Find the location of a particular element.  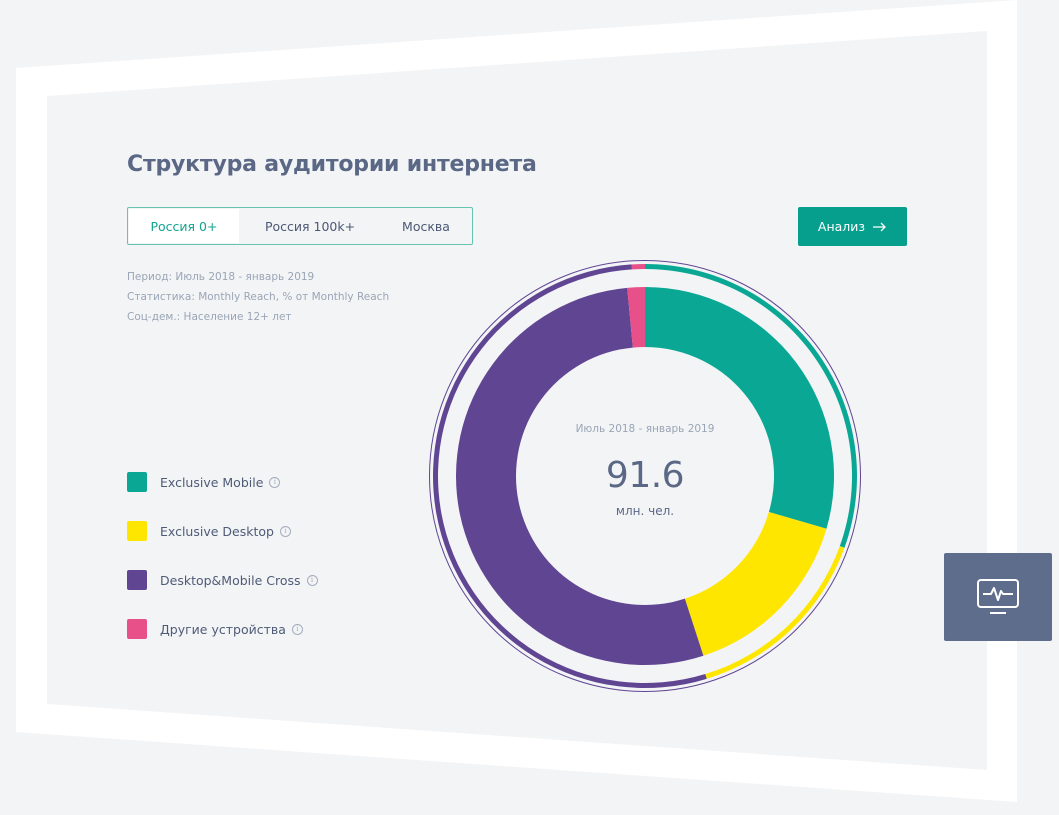

analysis-button: Анализ is located at coordinates (852, 226).